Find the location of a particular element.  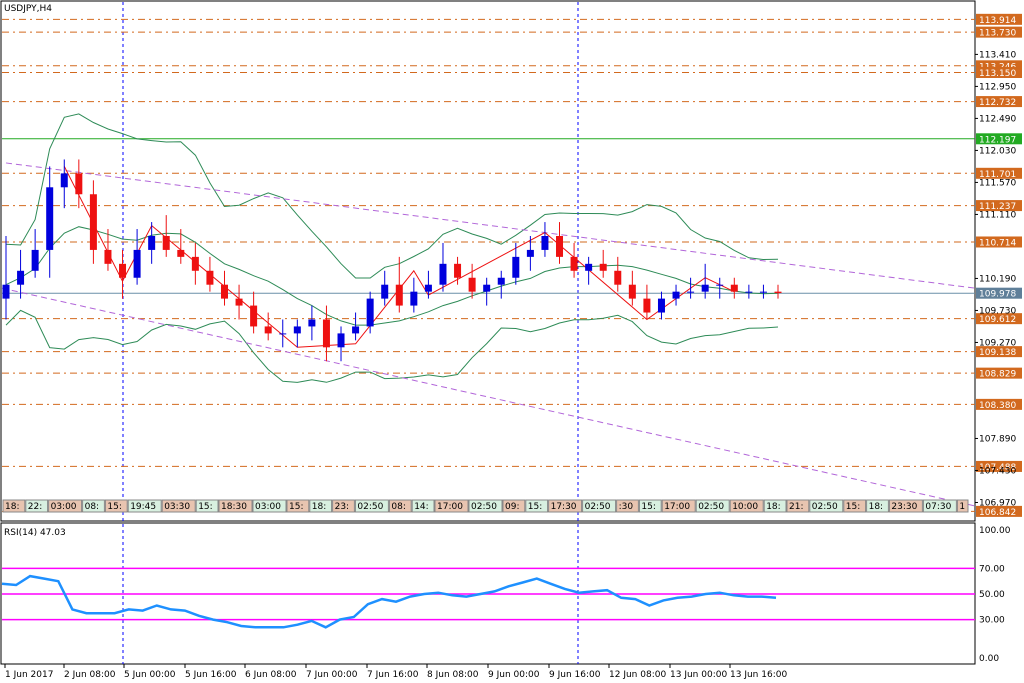

level-label: 111.701 is located at coordinates (997, 175).